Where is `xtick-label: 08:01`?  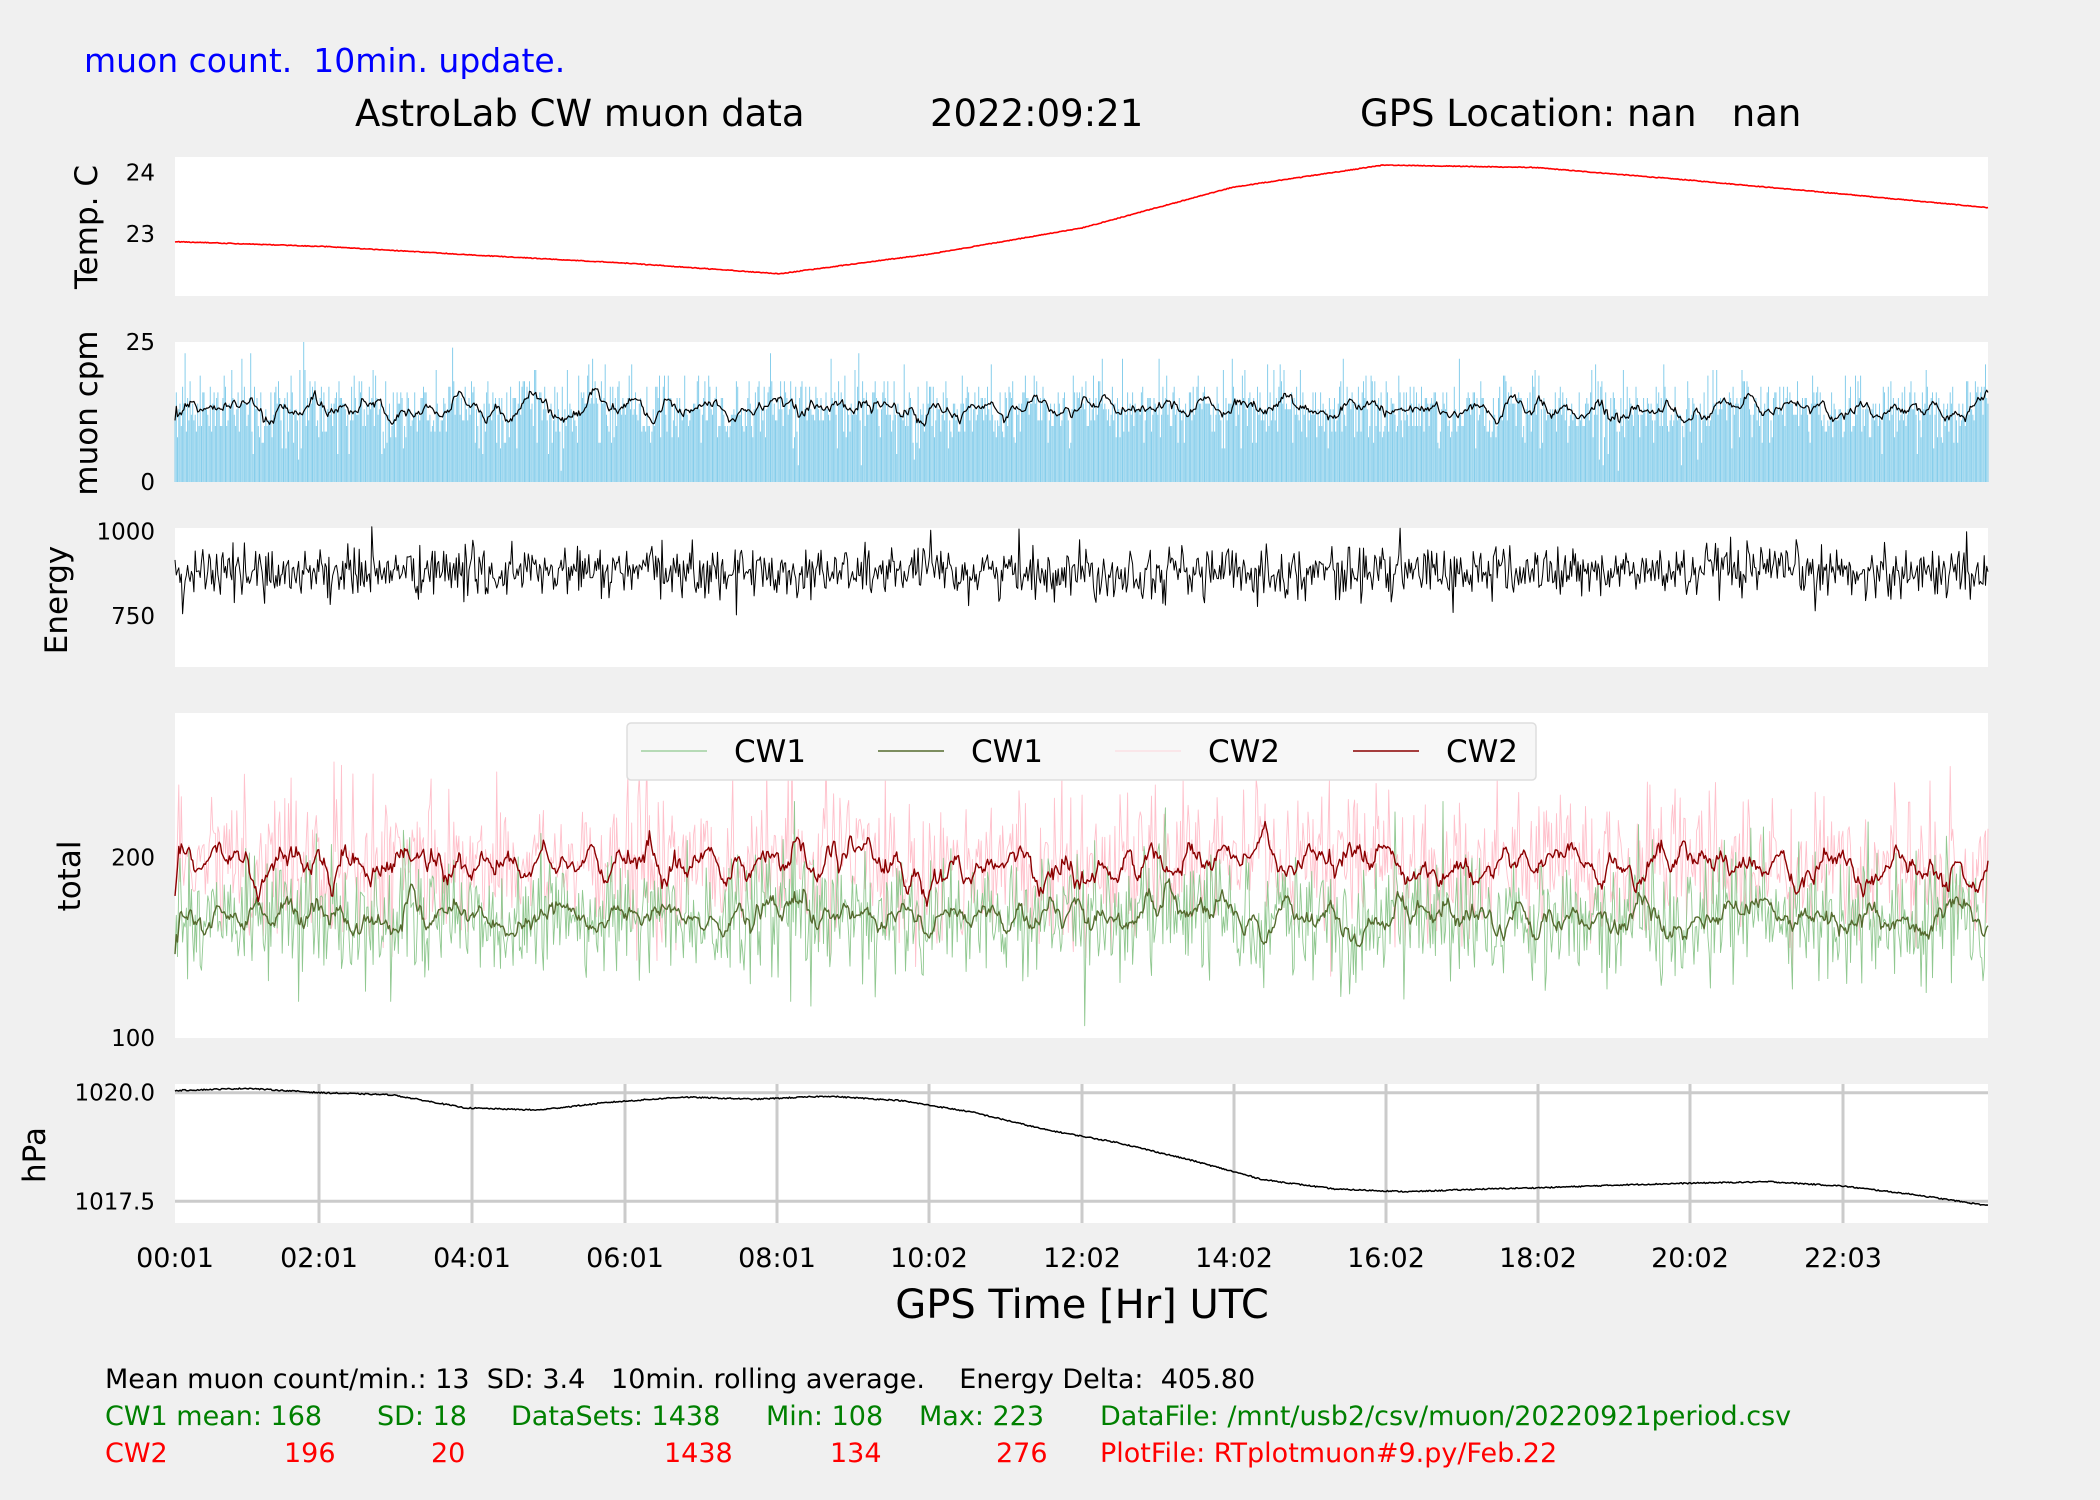 xtick-label: 08:01 is located at coordinates (777, 1258).